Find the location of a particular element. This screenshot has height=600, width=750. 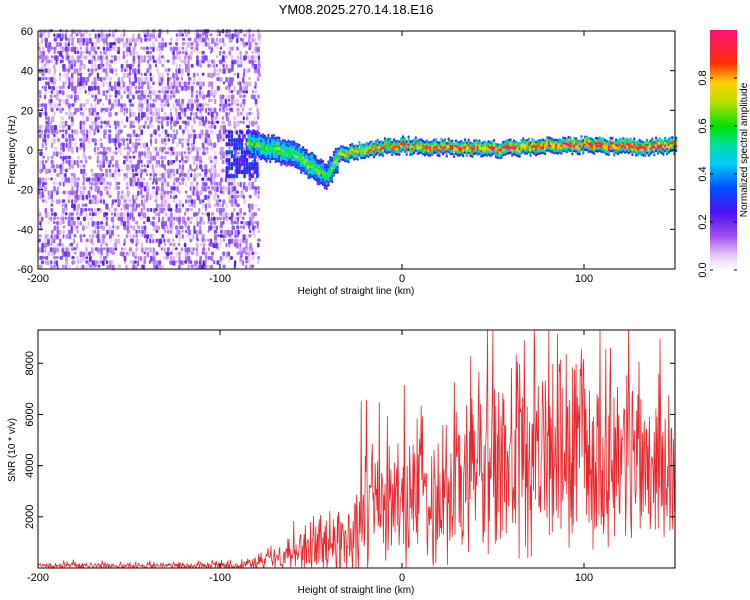

colorbar-tick-label: 0.0 is located at coordinates (703, 269).